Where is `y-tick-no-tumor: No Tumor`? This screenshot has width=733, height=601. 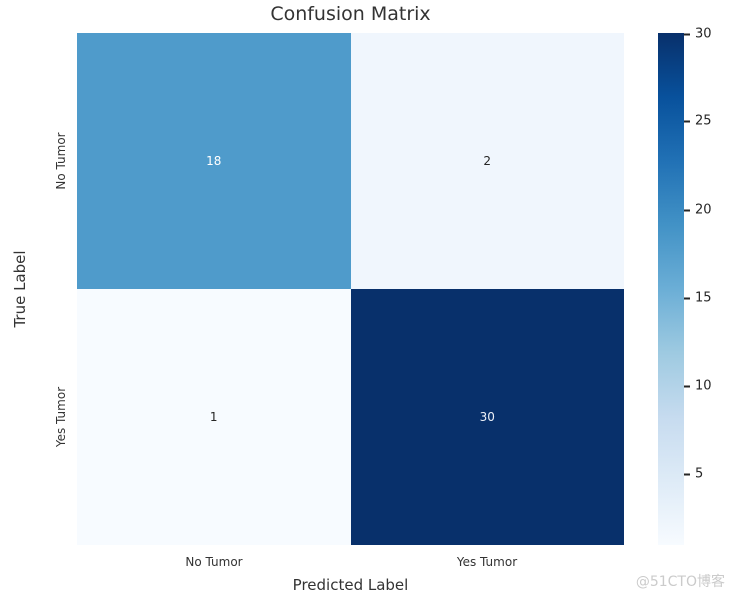 y-tick-no-tumor: No Tumor is located at coordinates (61, 161).